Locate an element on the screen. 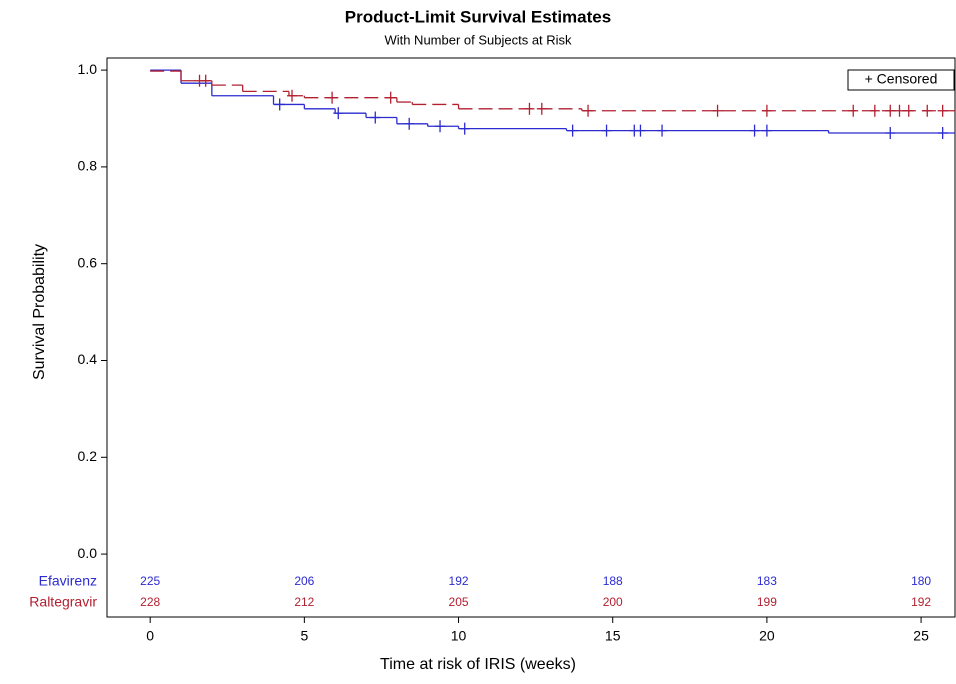 This screenshot has height=684, width=956. at-risk-count: 225 is located at coordinates (150, 581).